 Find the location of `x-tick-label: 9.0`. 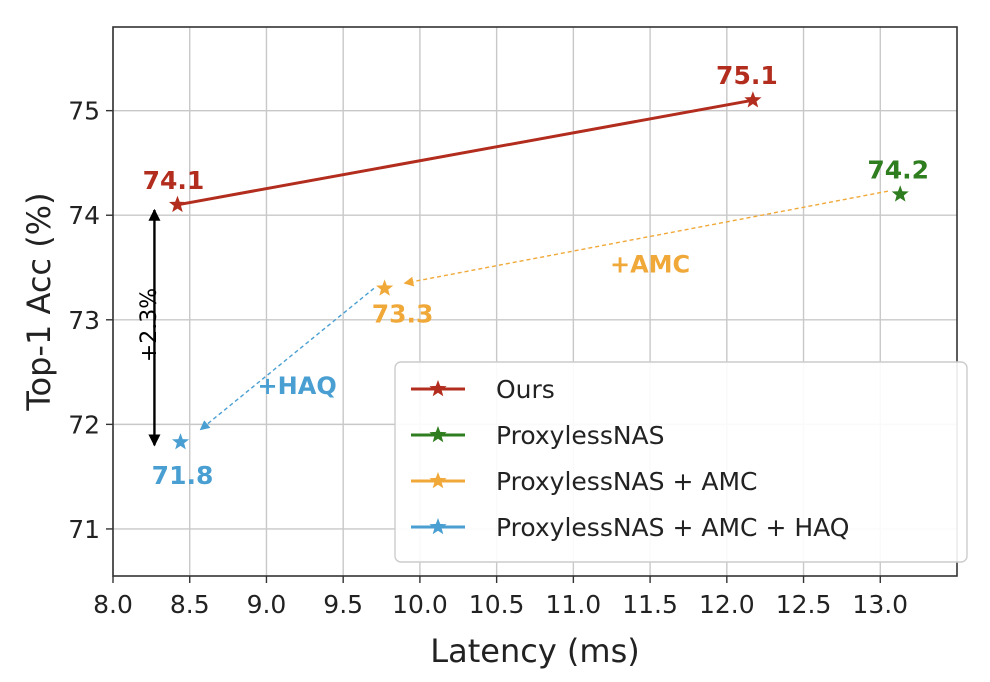

x-tick-label: 9.0 is located at coordinates (267, 604).